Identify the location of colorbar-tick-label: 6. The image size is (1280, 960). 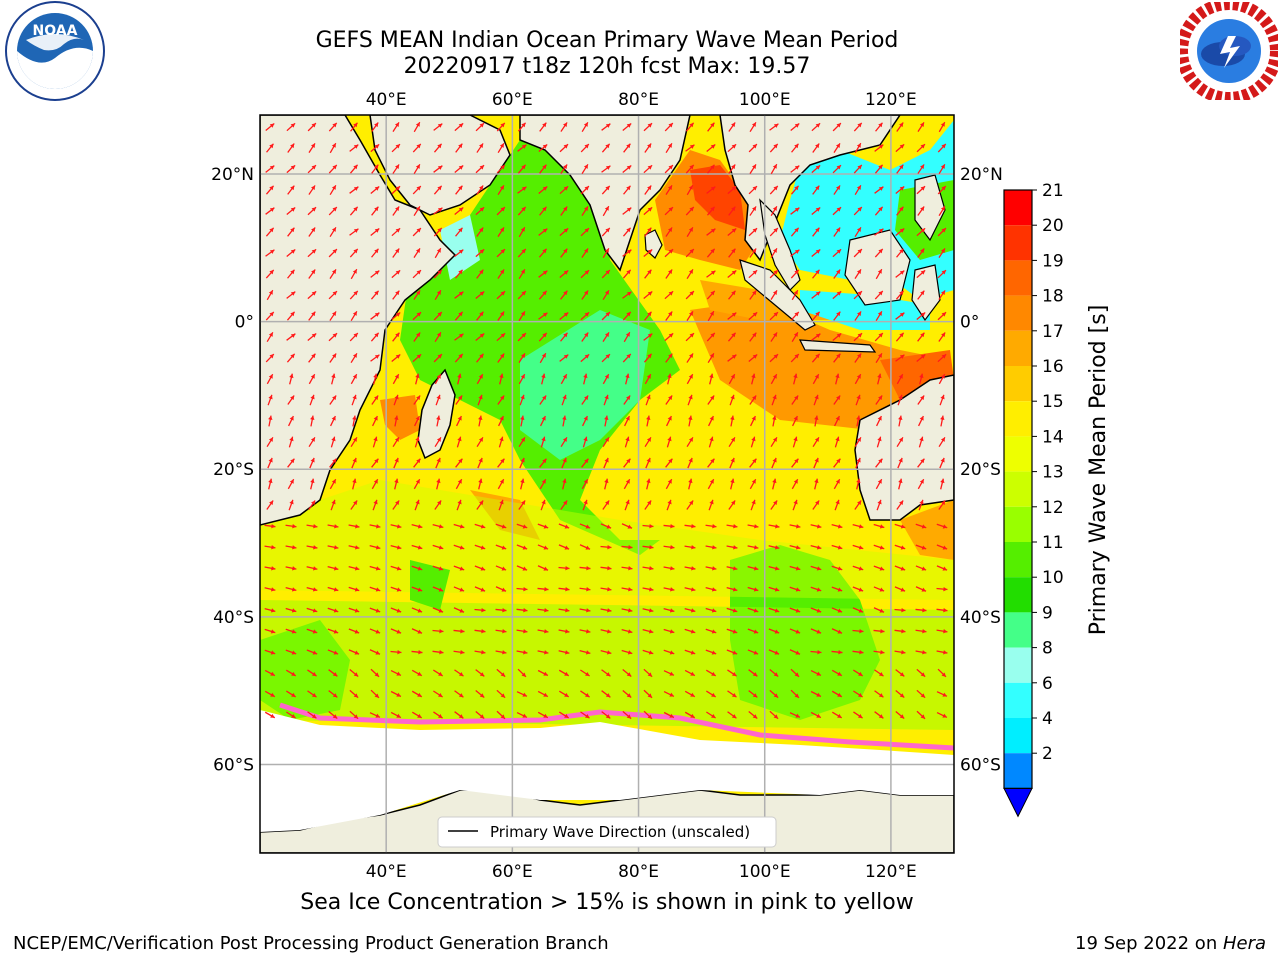
(1047, 684).